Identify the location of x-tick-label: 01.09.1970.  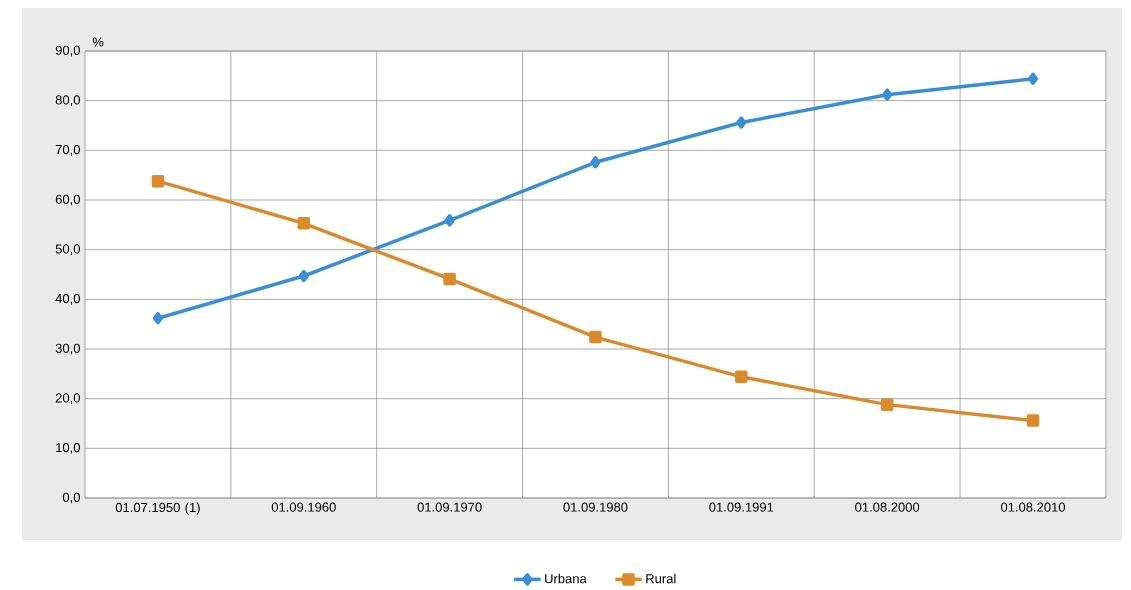
(449, 507).